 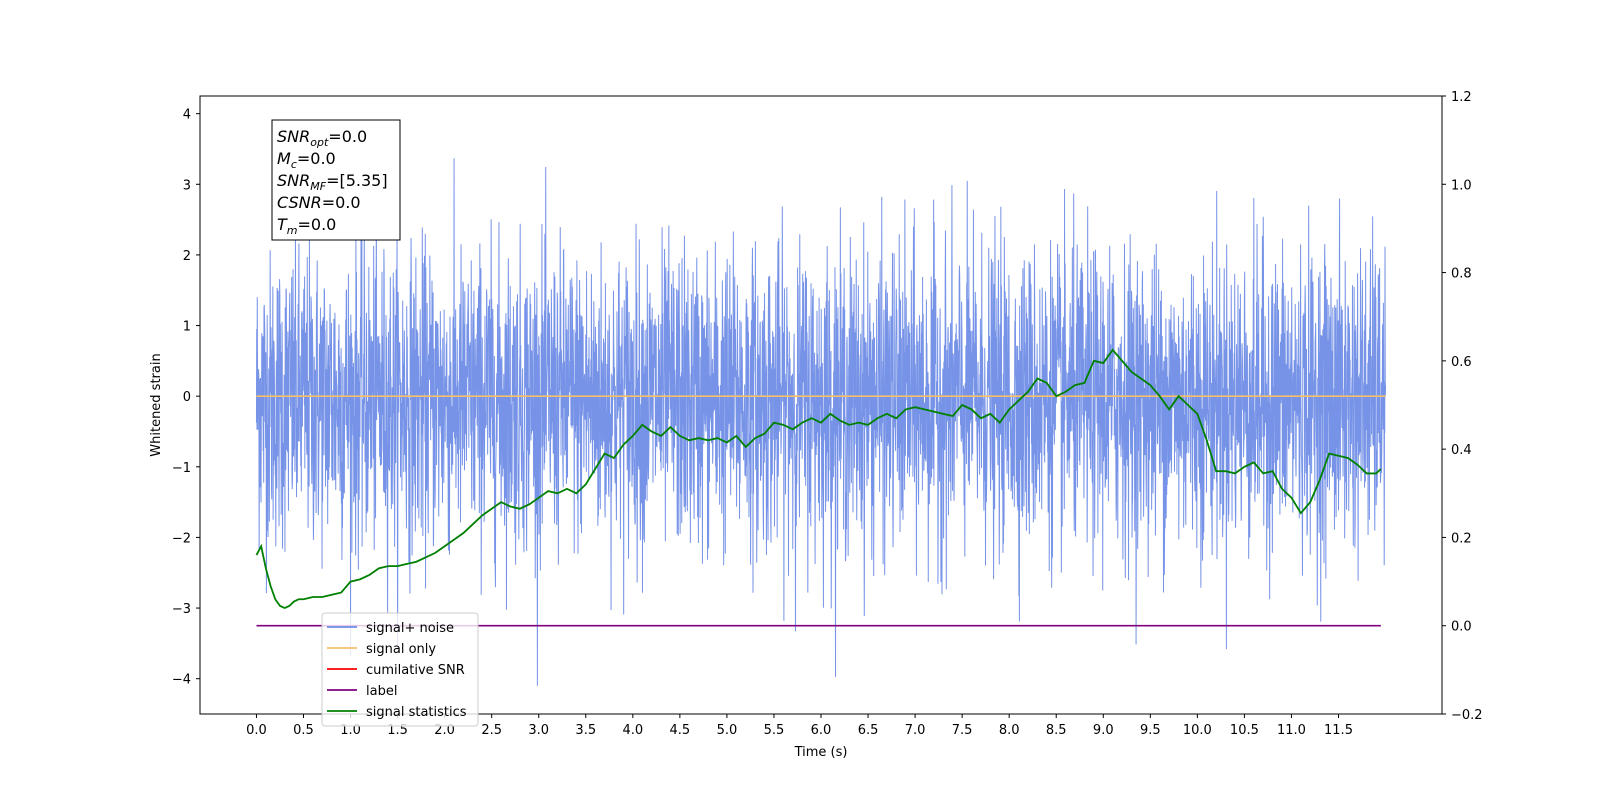 What do you see at coordinates (1291, 730) in the screenshot?
I see `x-tick-label: 11.0` at bounding box center [1291, 730].